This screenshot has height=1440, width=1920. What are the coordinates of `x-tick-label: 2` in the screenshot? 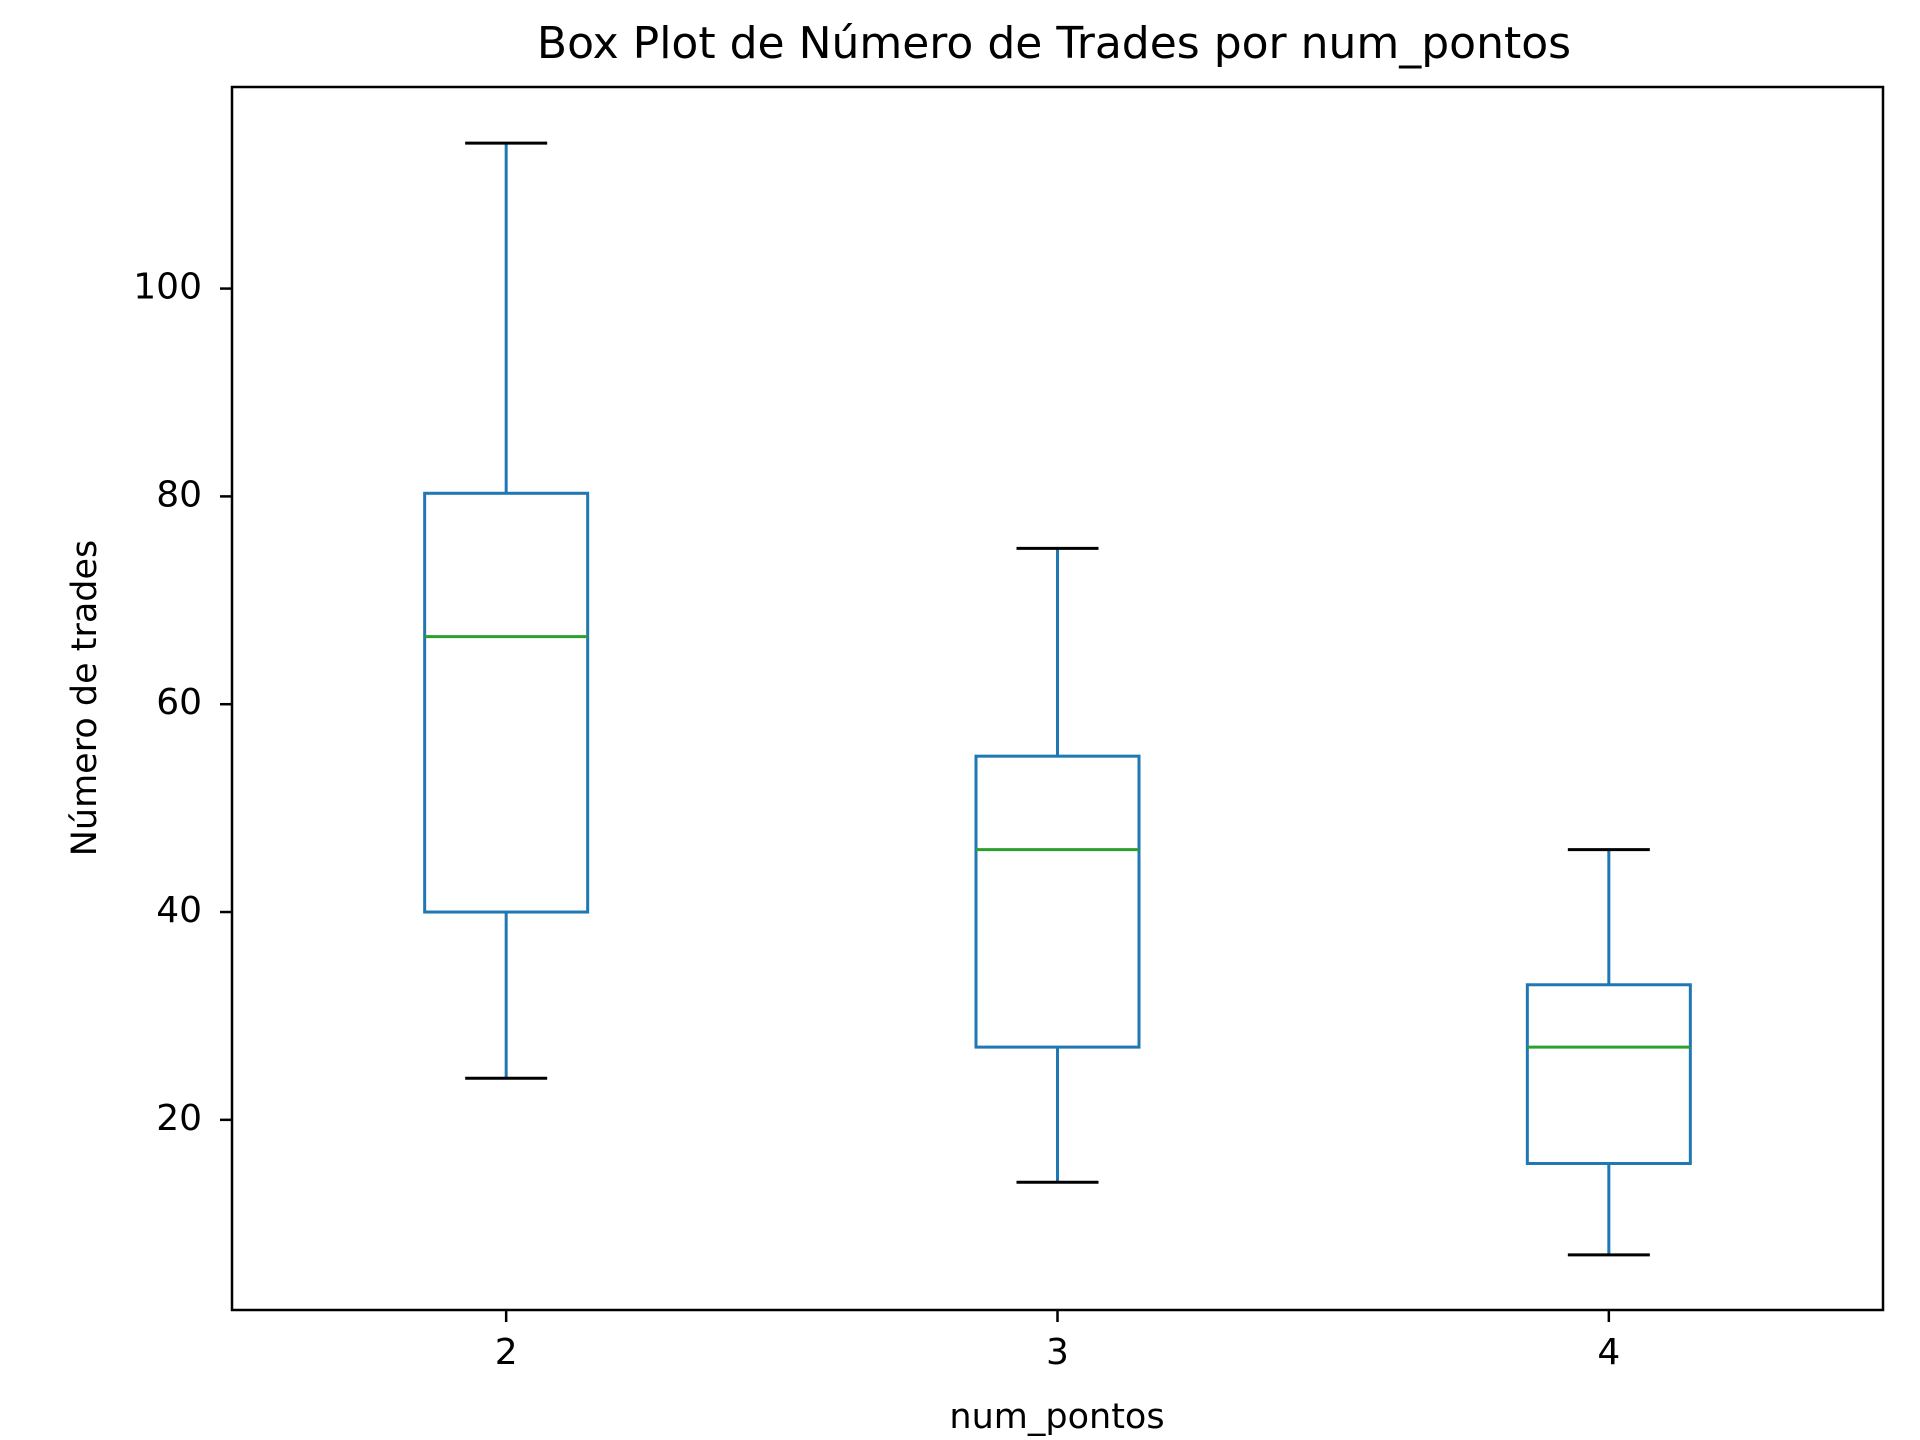 It's located at (506, 1352).